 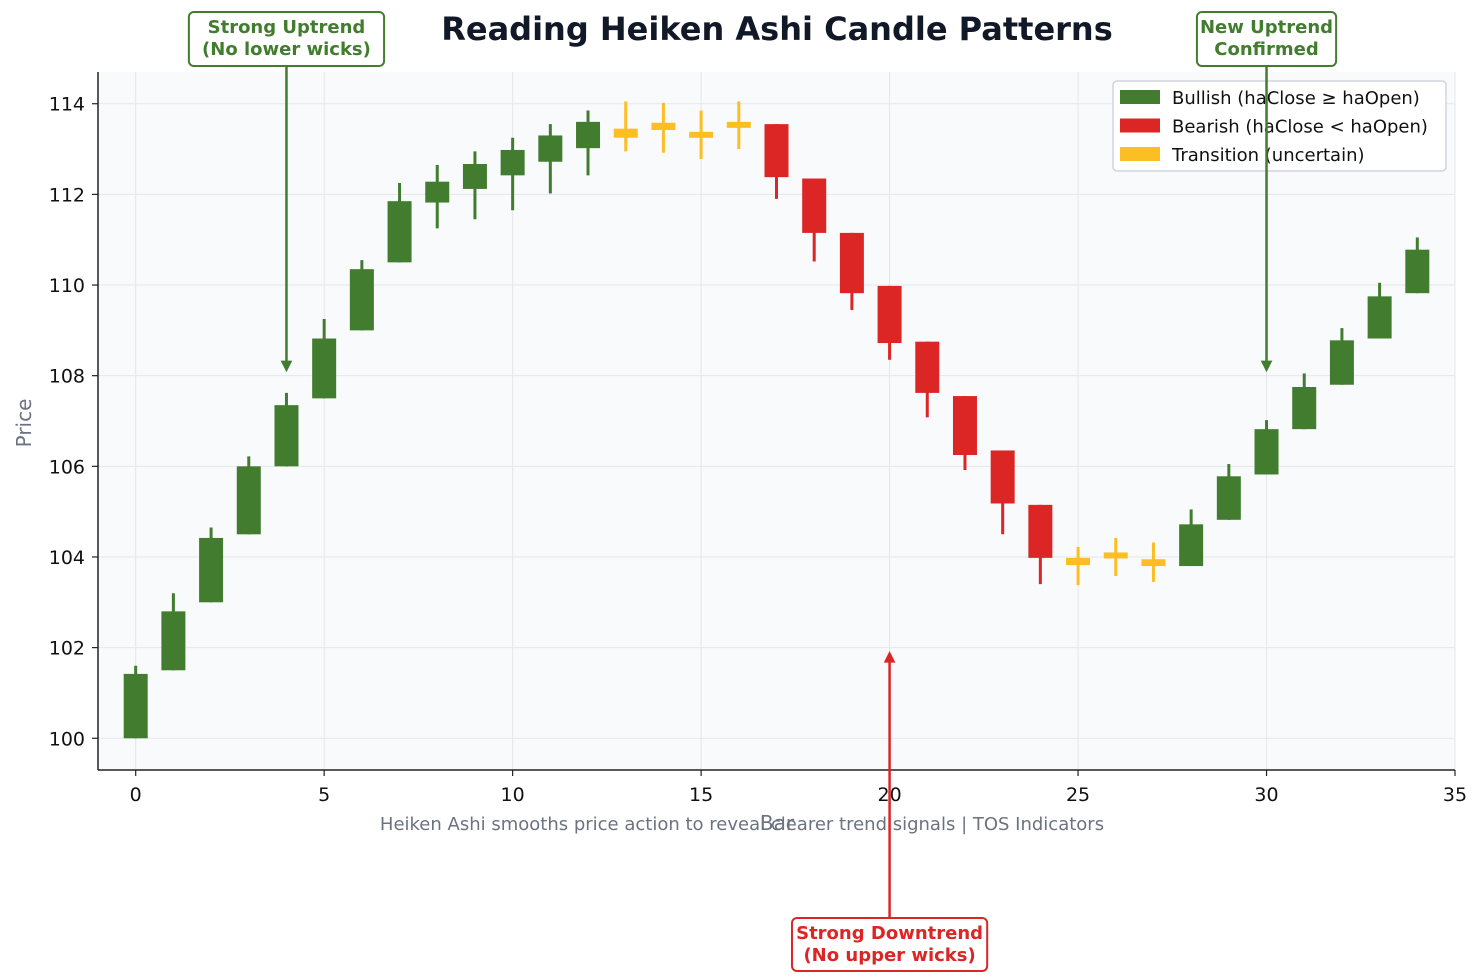 I want to click on x-tick-label: 25, so click(x=1078, y=795).